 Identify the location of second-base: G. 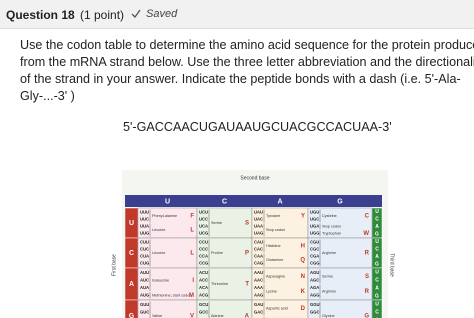
(340, 201).